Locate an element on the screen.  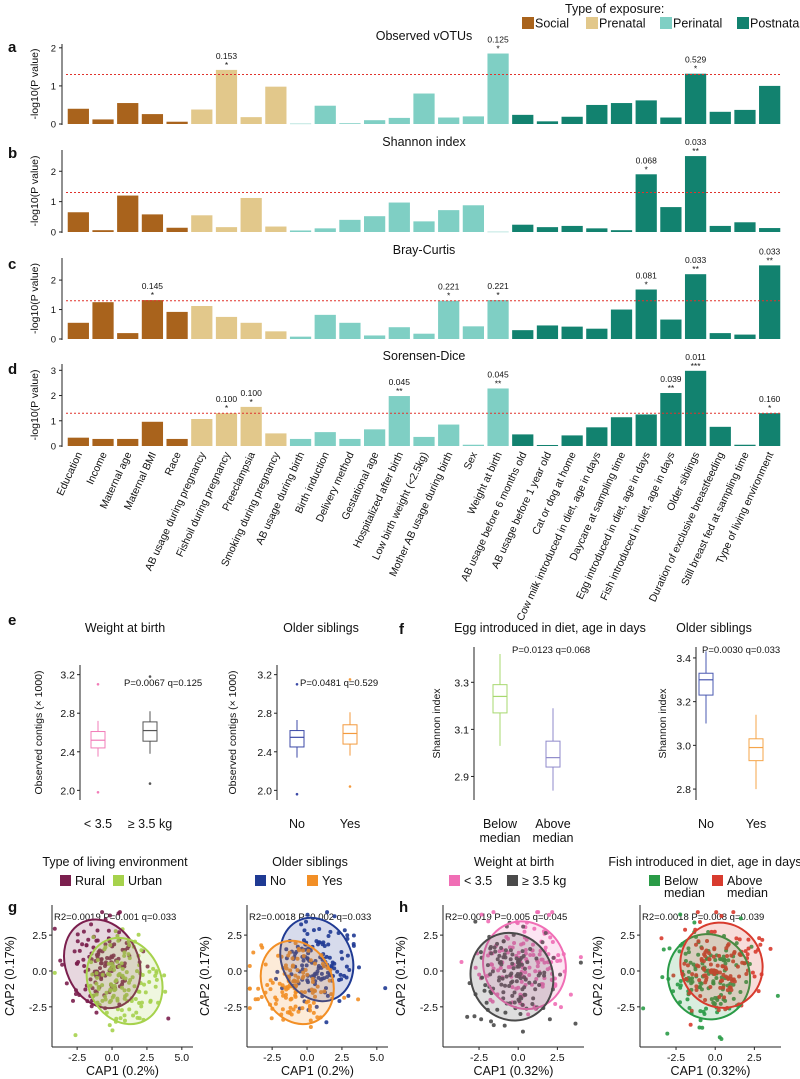
panel-title: Older siblings is located at coordinates (714, 628).